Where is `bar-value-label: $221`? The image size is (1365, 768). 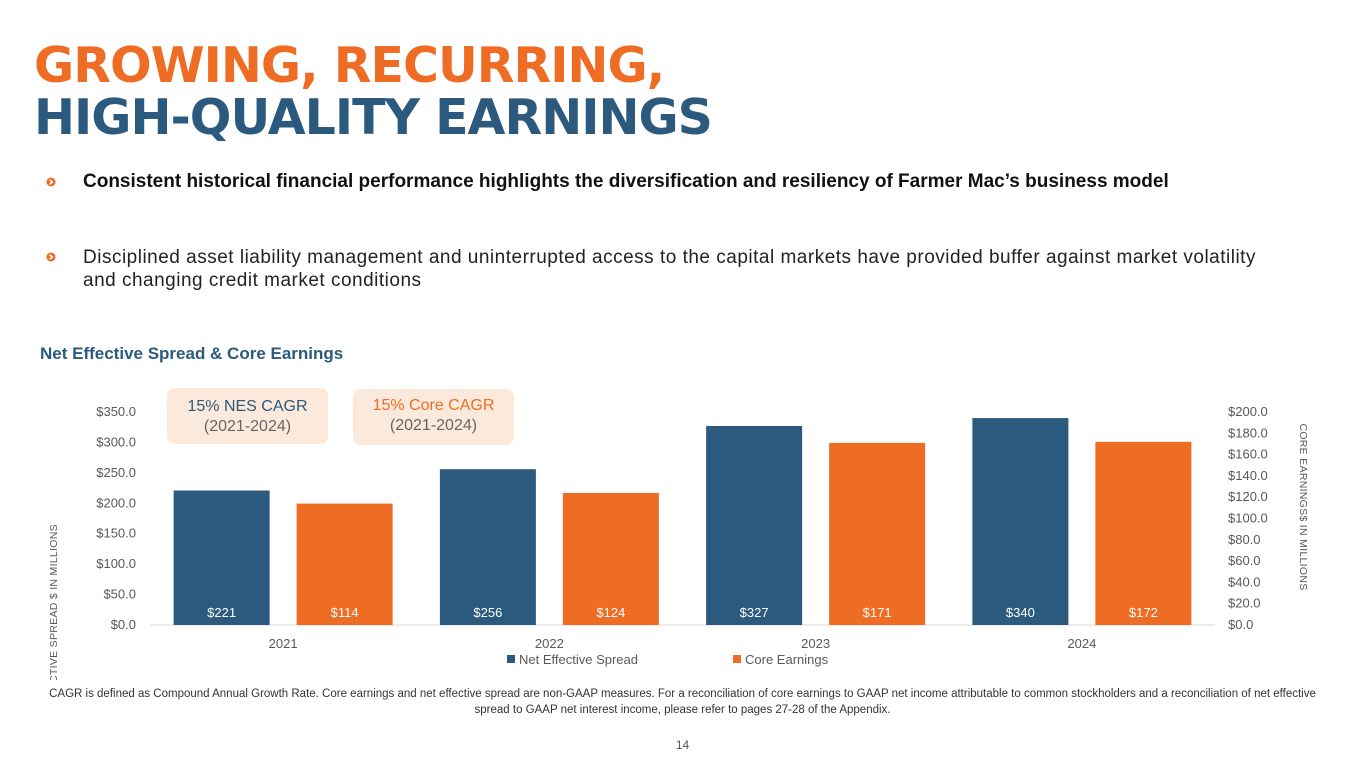 bar-value-label: $221 is located at coordinates (221, 612).